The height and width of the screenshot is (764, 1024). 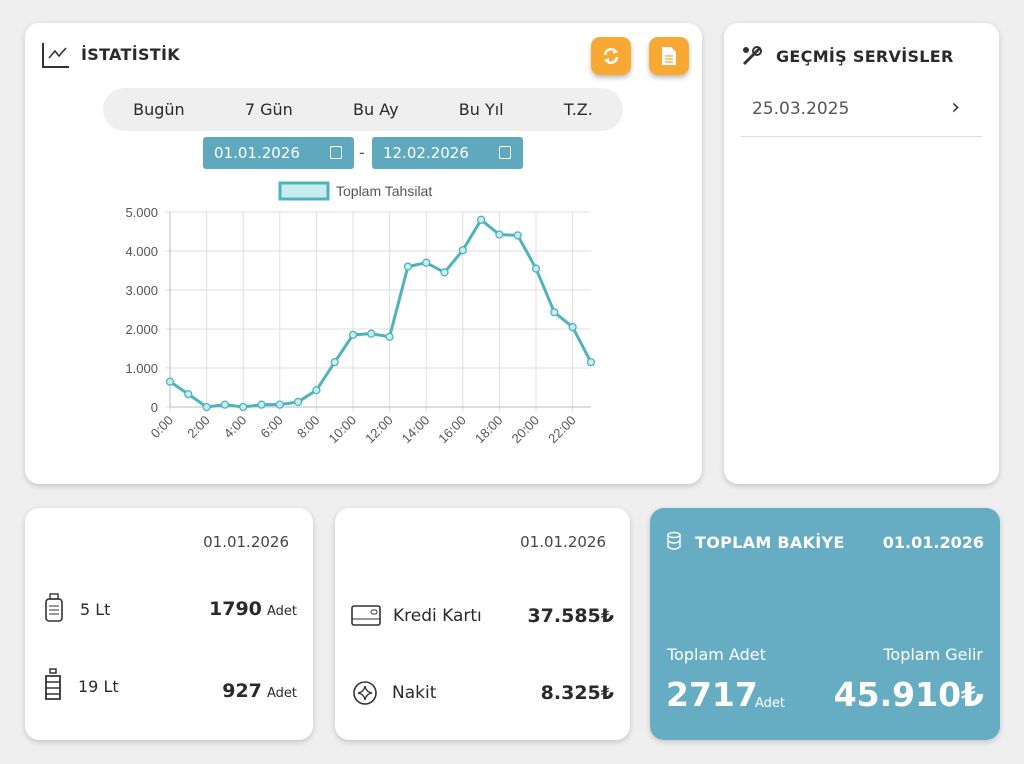 What do you see at coordinates (169, 624) in the screenshot?
I see `products-card: 01.01.2026 5 Lt 1790 Adet 19 Lt 927 Adet` at bounding box center [169, 624].